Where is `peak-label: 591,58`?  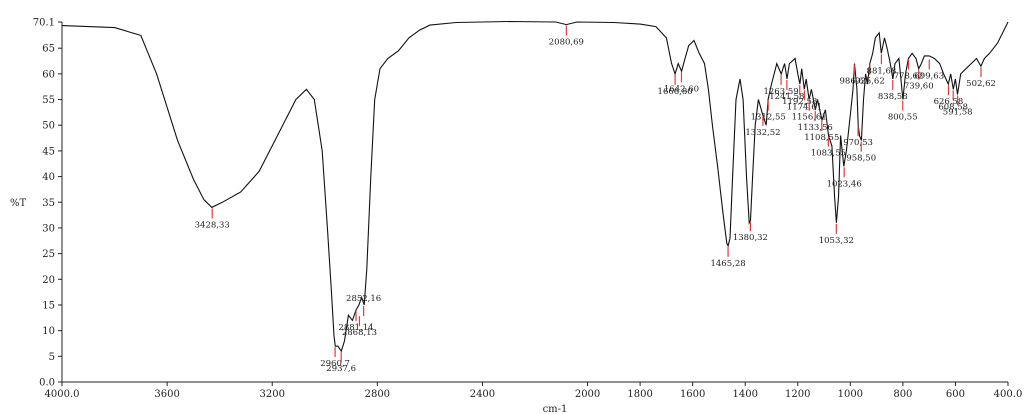
peak-label: 591,58 is located at coordinates (958, 112).